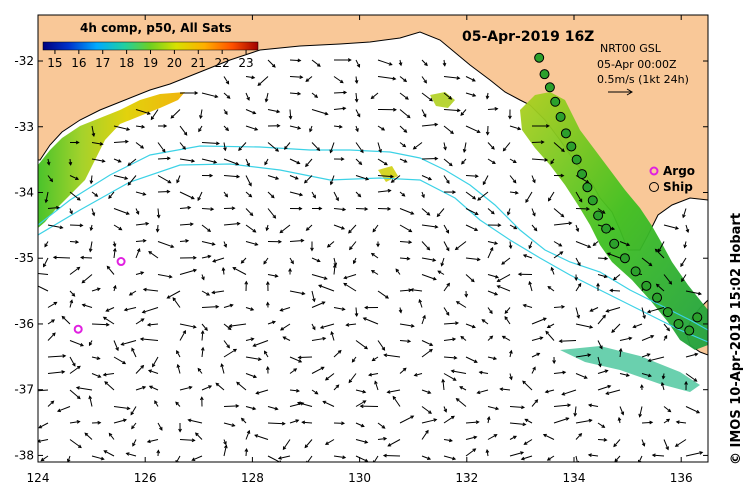 The width and height of the screenshot is (749, 496). Describe the element at coordinates (678, 187) in the screenshot. I see `ship-legend-label: Ship` at that location.